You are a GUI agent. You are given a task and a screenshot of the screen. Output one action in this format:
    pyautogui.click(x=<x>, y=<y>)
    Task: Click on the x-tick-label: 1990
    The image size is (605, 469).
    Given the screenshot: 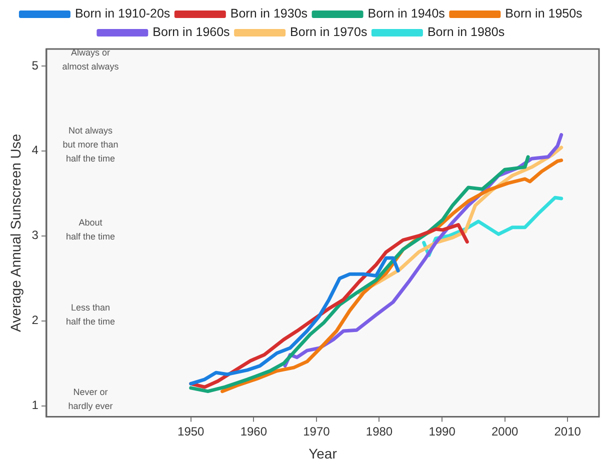 What is the action you would take?
    pyautogui.click(x=442, y=431)
    